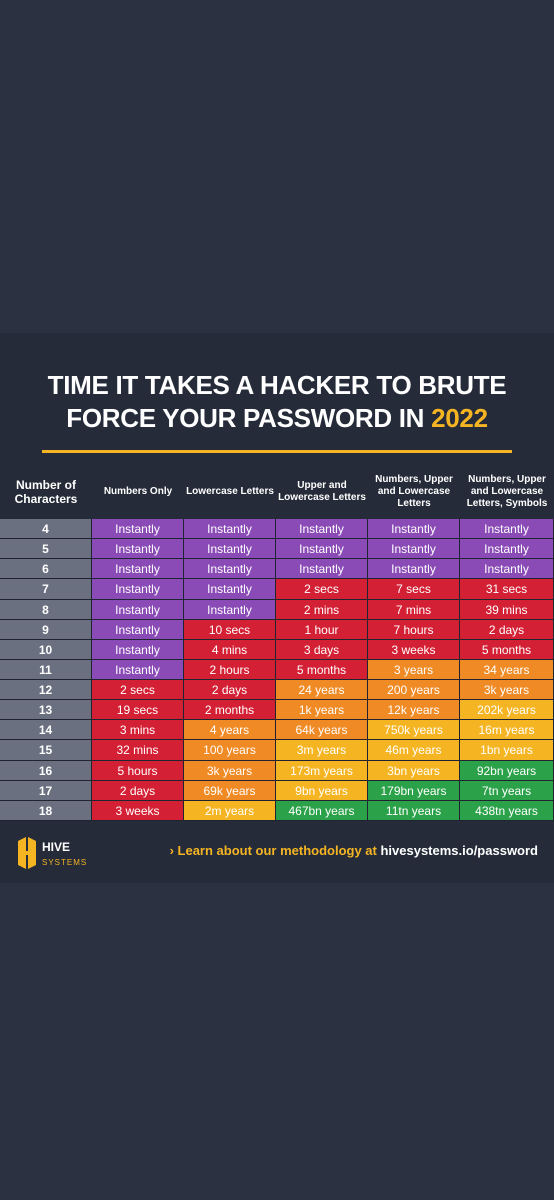 The height and width of the screenshot is (1200, 554). I want to click on hive-systems-logo: HIVE SYSTEMS, so click(52, 853).